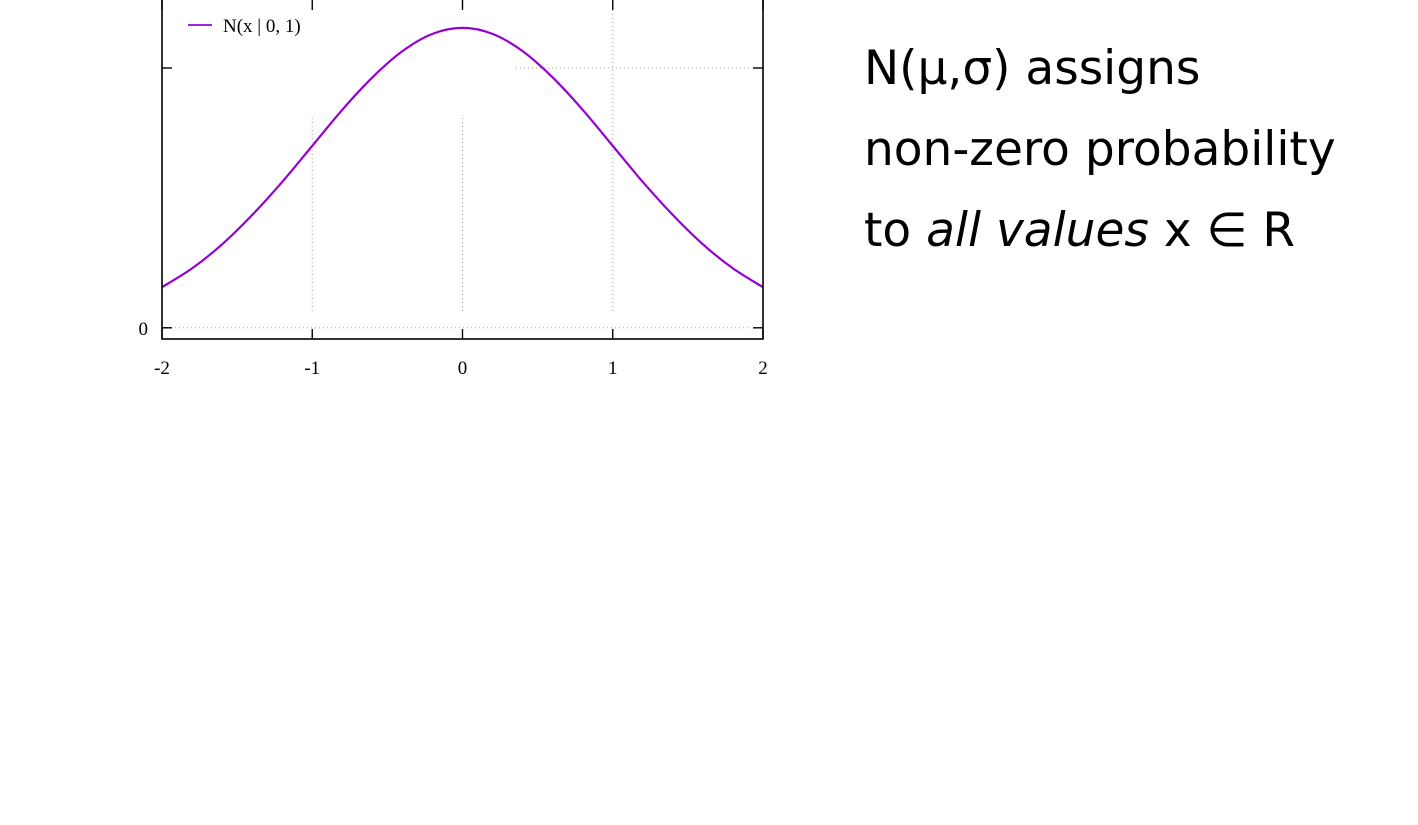  What do you see at coordinates (312, 368) in the screenshot?
I see `x-tick-label-1: -1` at bounding box center [312, 368].